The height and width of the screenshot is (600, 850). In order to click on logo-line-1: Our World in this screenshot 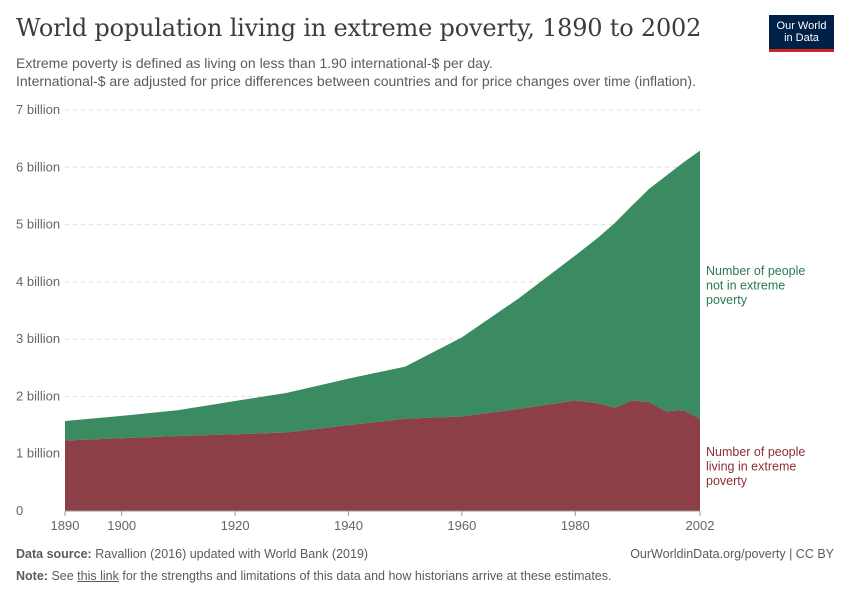, I will do `click(801, 26)`.